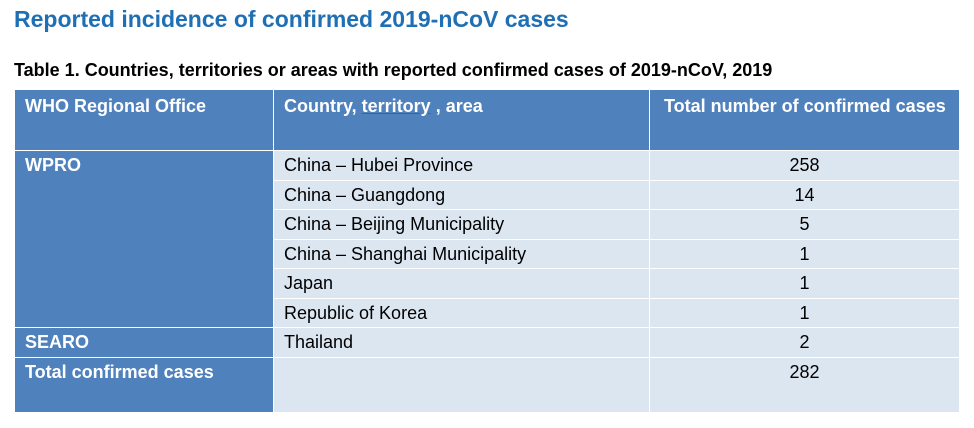  I want to click on country-cell: China – Guangdong, so click(461, 194).